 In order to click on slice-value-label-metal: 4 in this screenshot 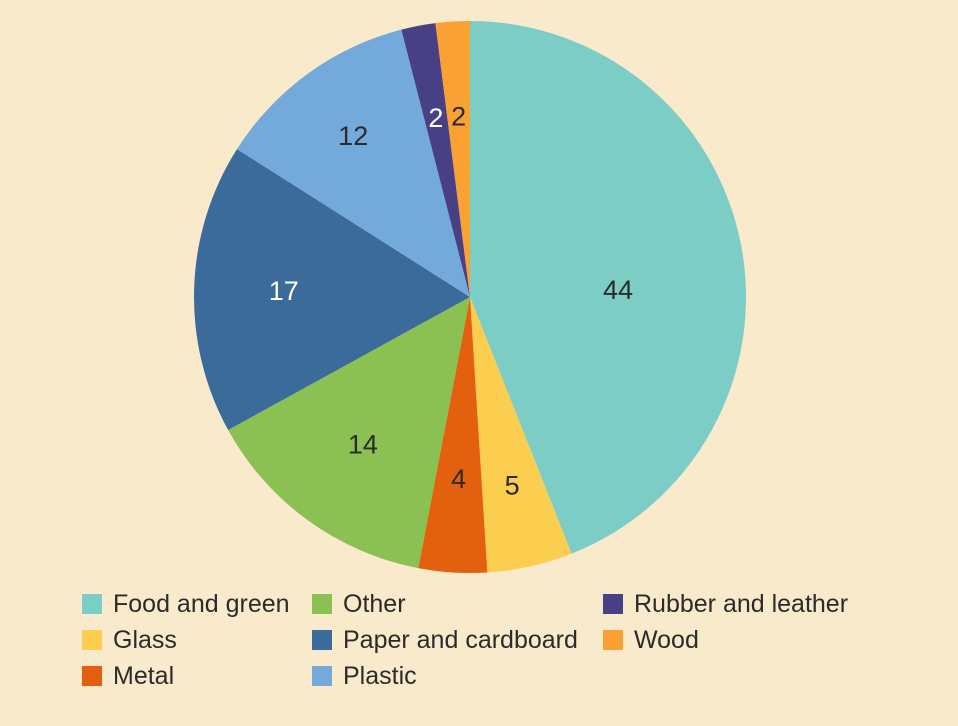, I will do `click(458, 479)`.